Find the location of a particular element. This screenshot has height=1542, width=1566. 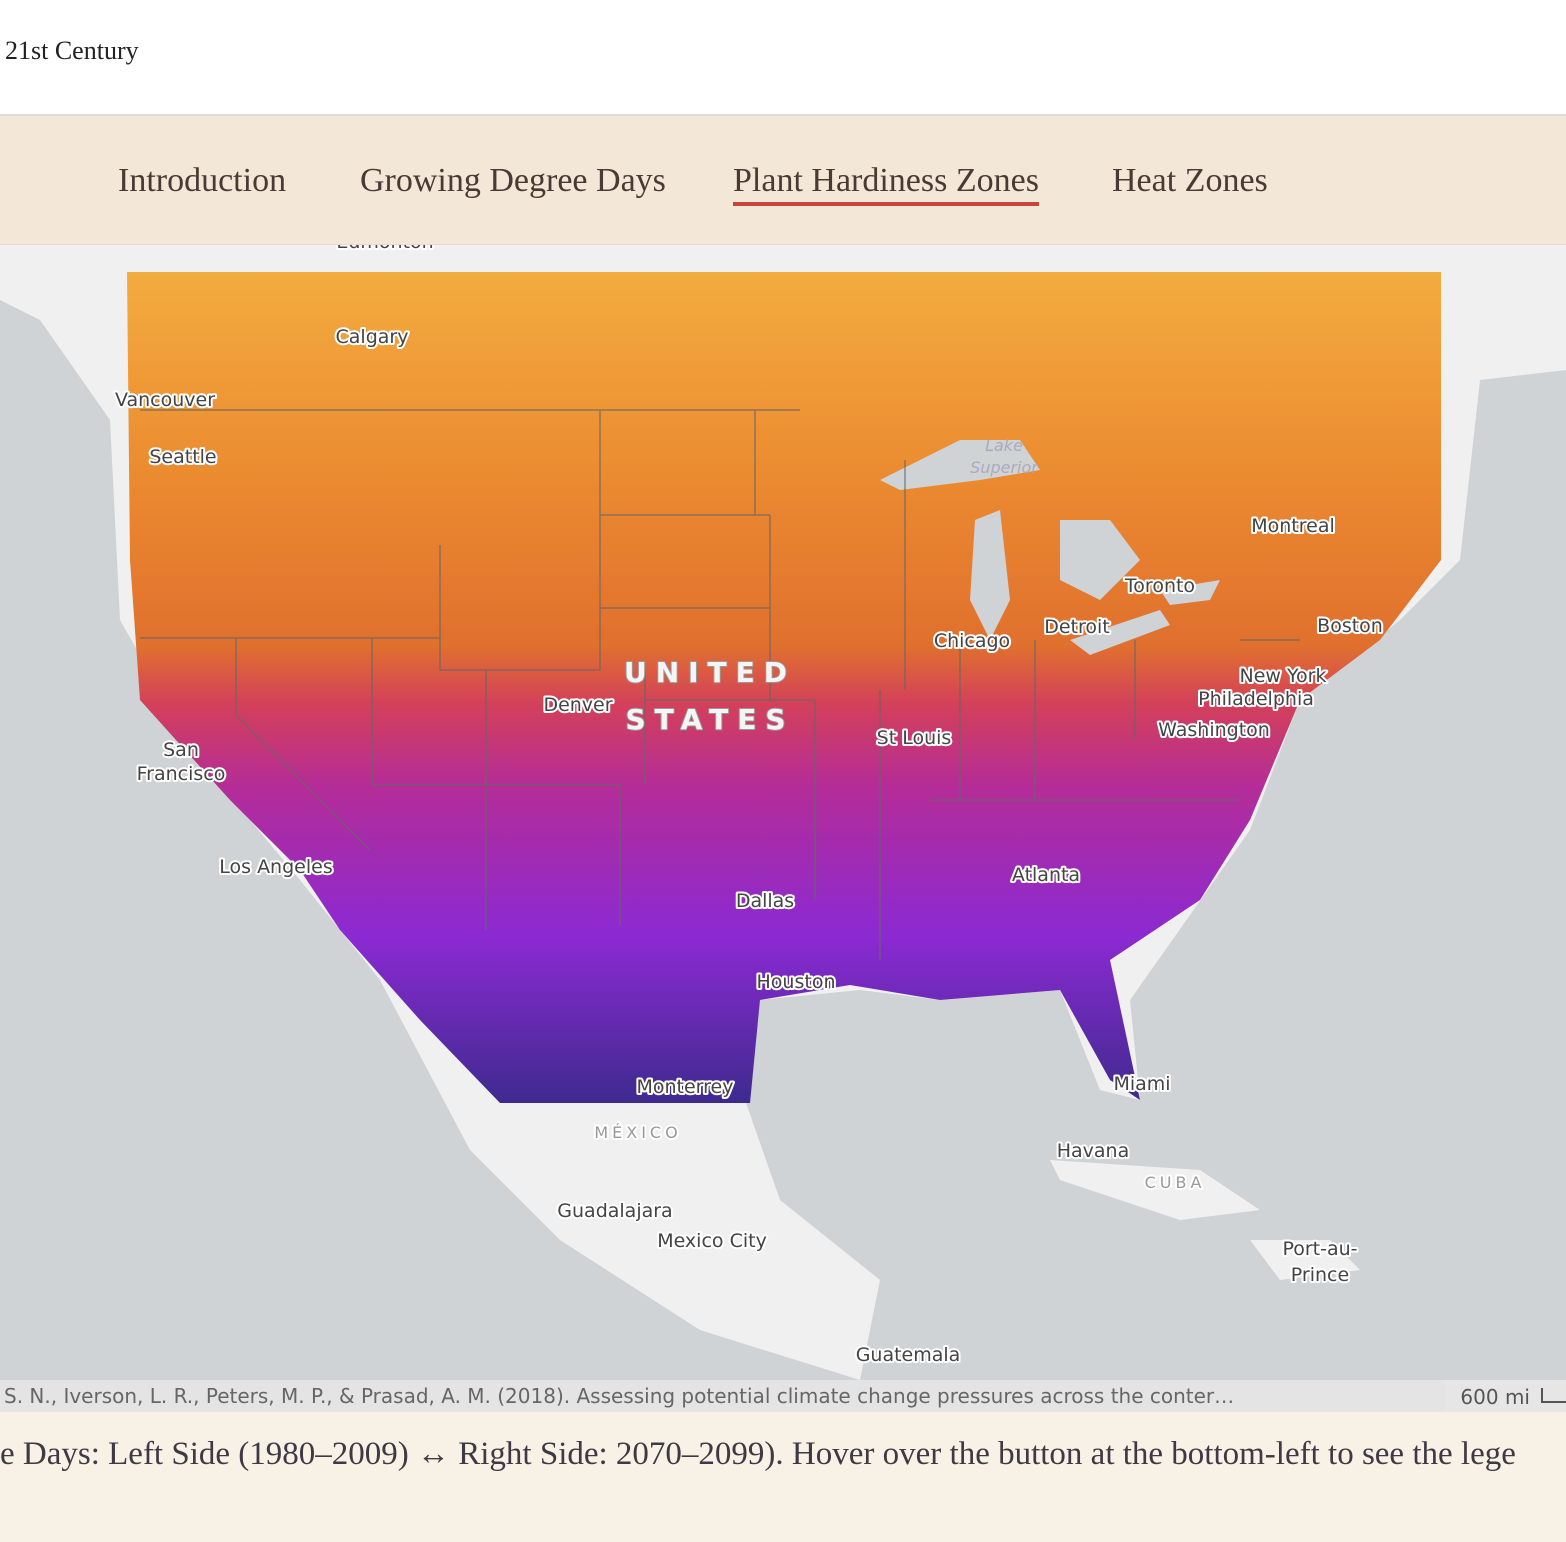

city-label: Montreal is located at coordinates (1293, 526).